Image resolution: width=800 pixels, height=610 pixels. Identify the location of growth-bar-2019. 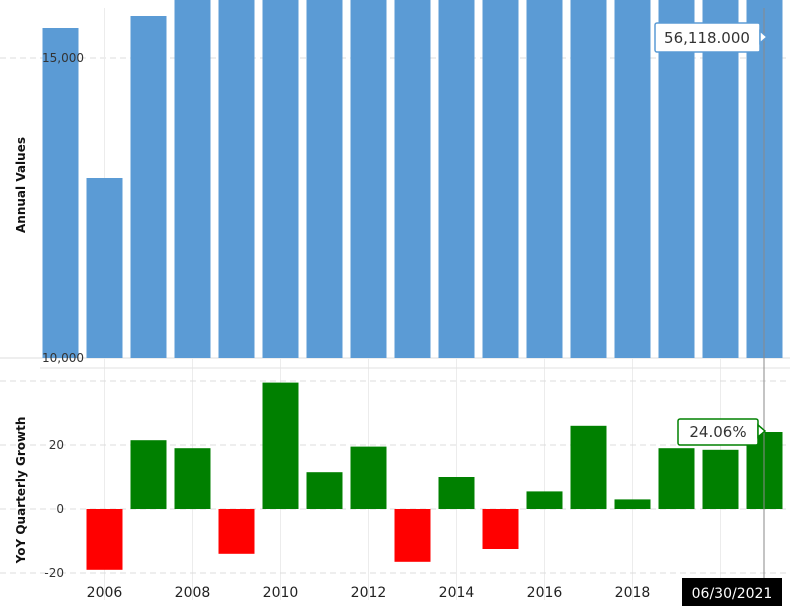
(676, 478).